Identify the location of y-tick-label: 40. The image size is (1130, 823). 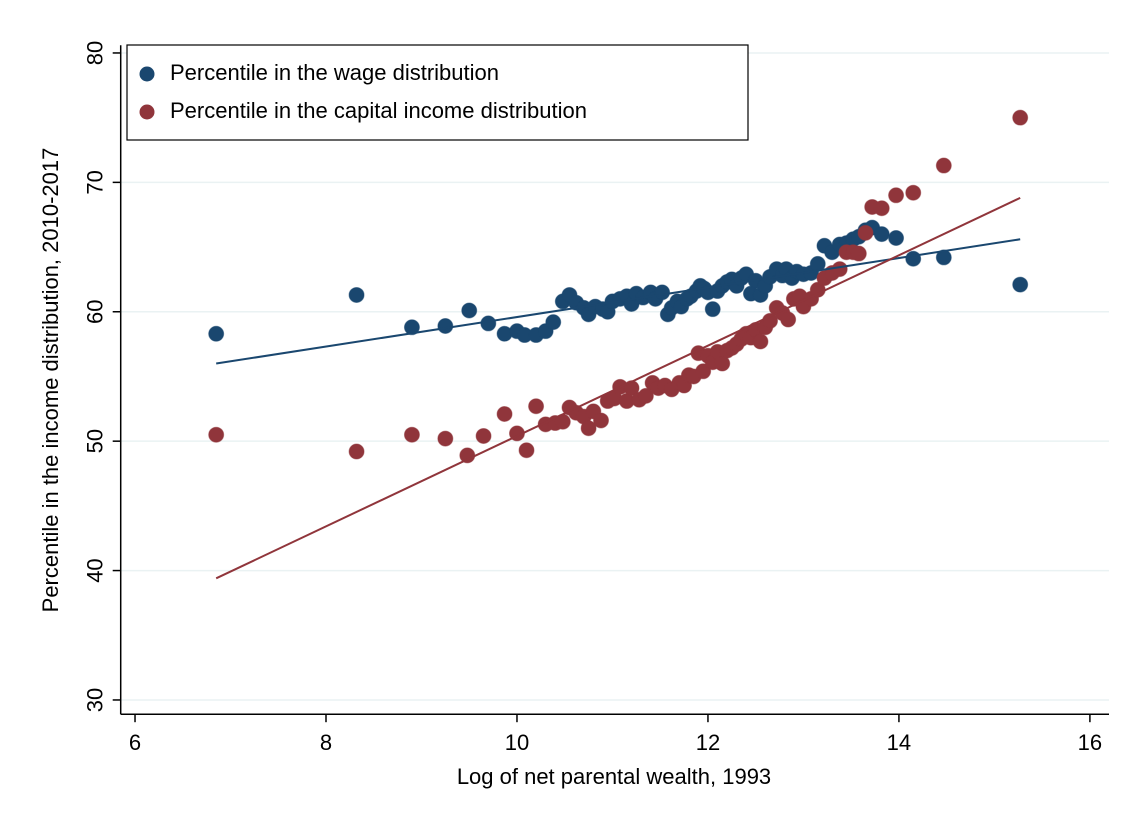
(95, 570).